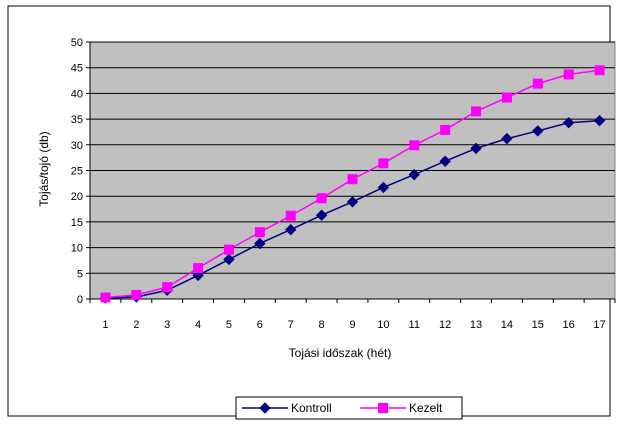  What do you see at coordinates (77, 223) in the screenshot?
I see `y-tick-label-15: 15` at bounding box center [77, 223].